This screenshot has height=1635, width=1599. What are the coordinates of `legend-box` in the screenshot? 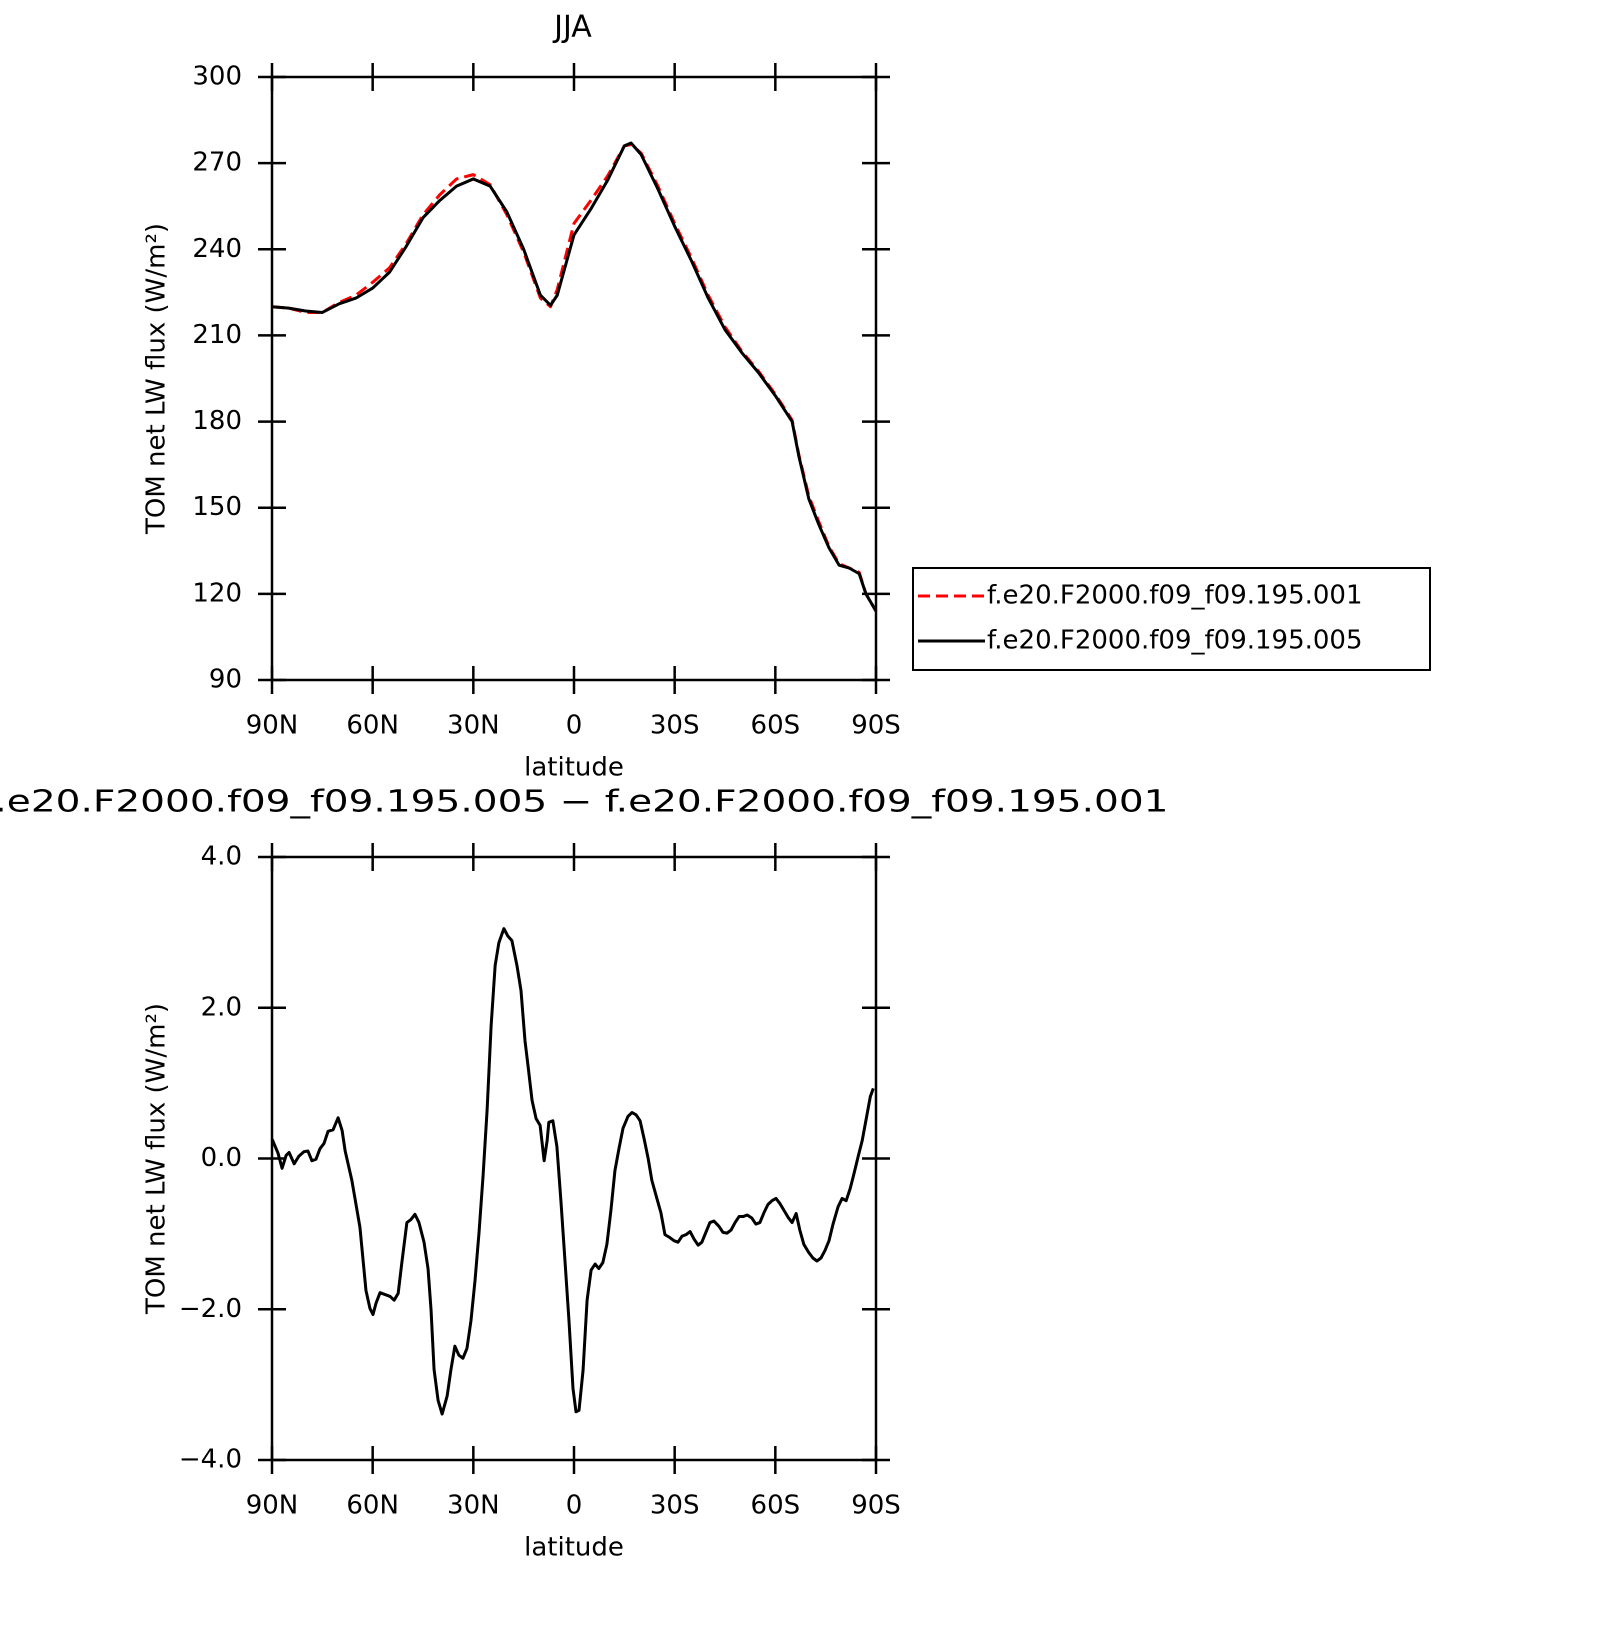 It's located at (1171, 619).